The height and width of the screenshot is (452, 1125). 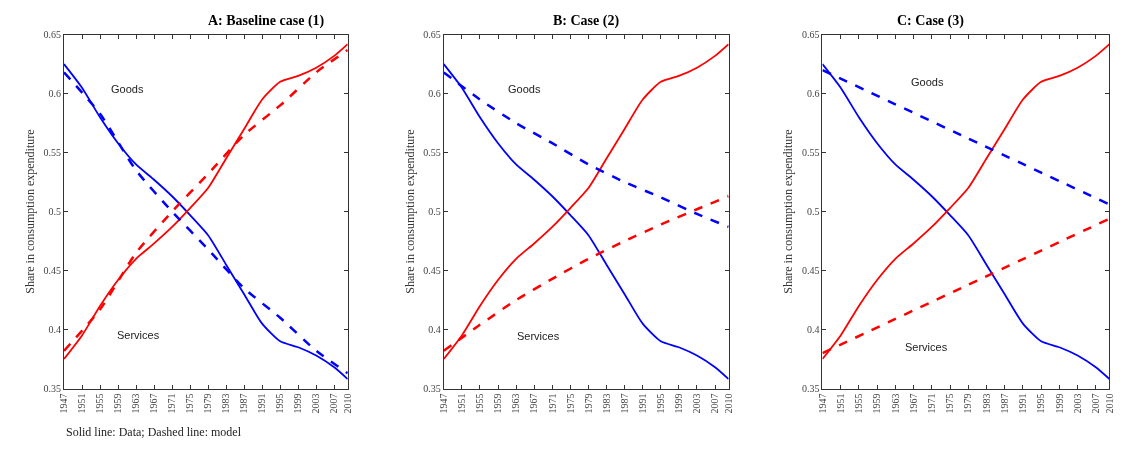 I want to click on chart-title: B: Case (2), so click(x=586, y=21).